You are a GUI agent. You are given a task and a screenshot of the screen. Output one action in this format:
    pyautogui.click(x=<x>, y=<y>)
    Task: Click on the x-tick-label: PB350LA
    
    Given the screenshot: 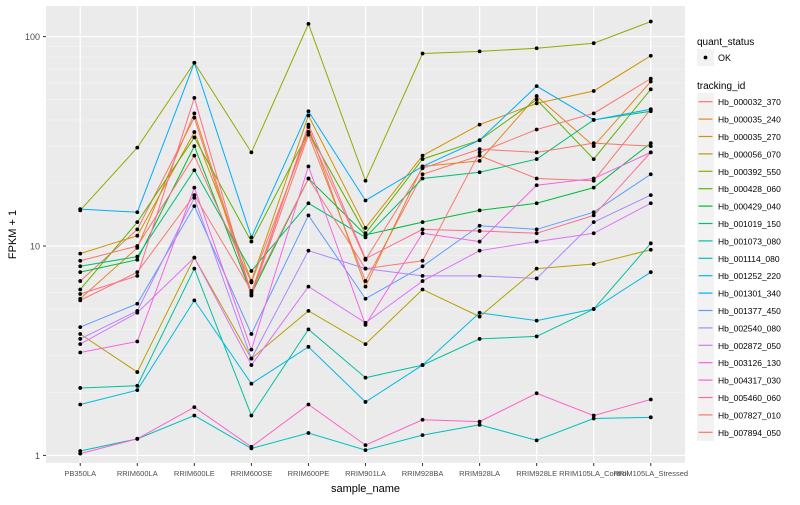 What is the action you would take?
    pyautogui.click(x=80, y=473)
    